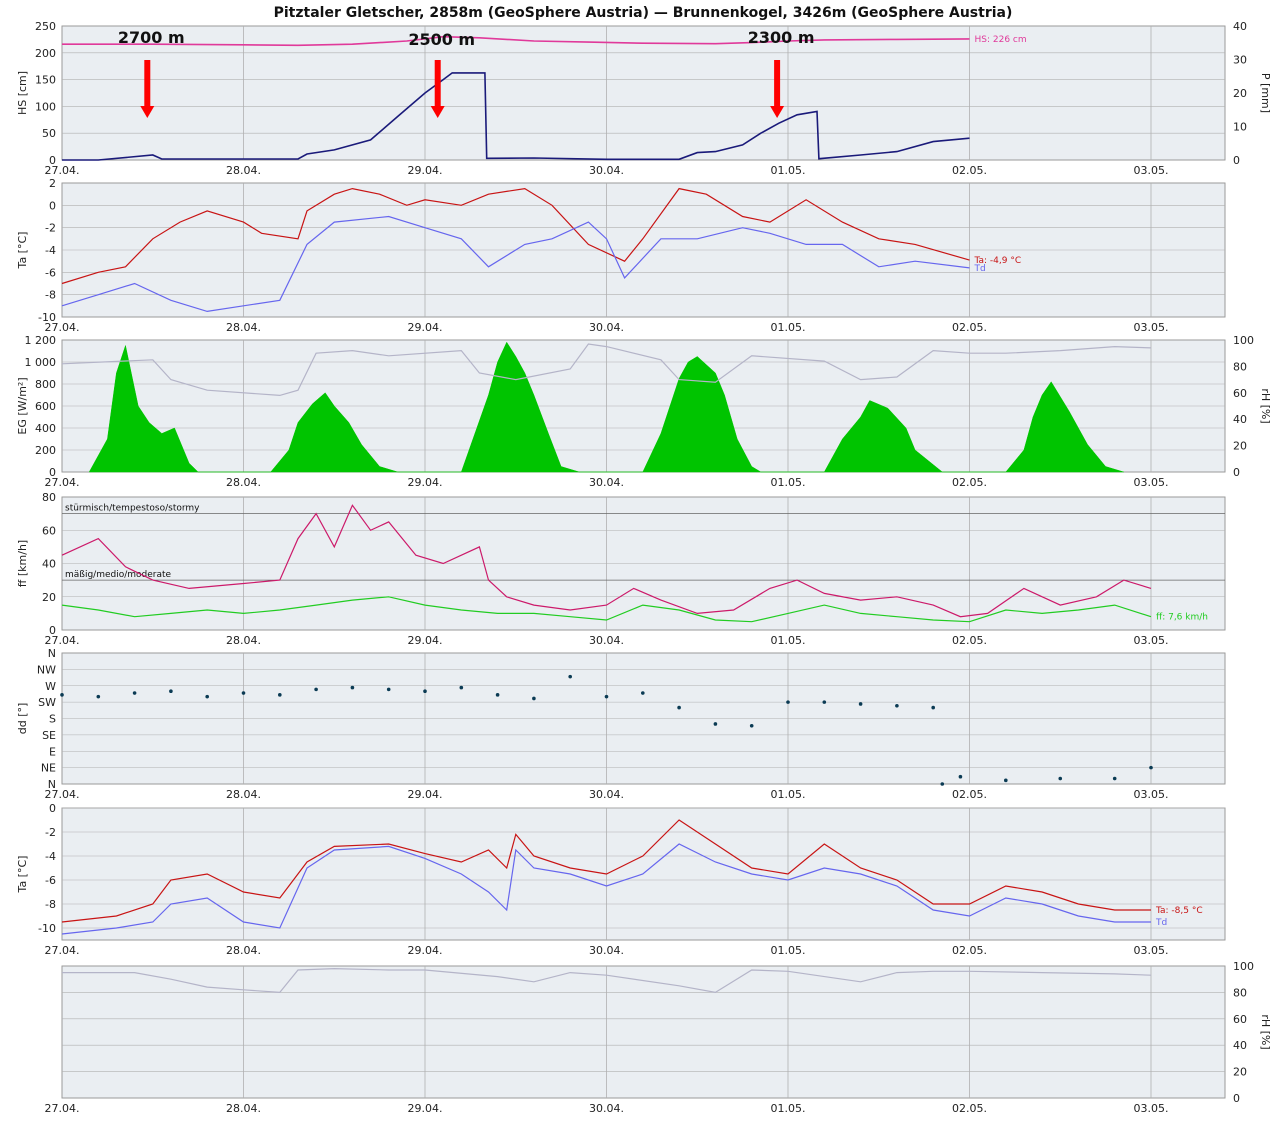 This screenshot has width=1286, height=1129. I want to click on y-tick-label: -4, so click(50, 250).